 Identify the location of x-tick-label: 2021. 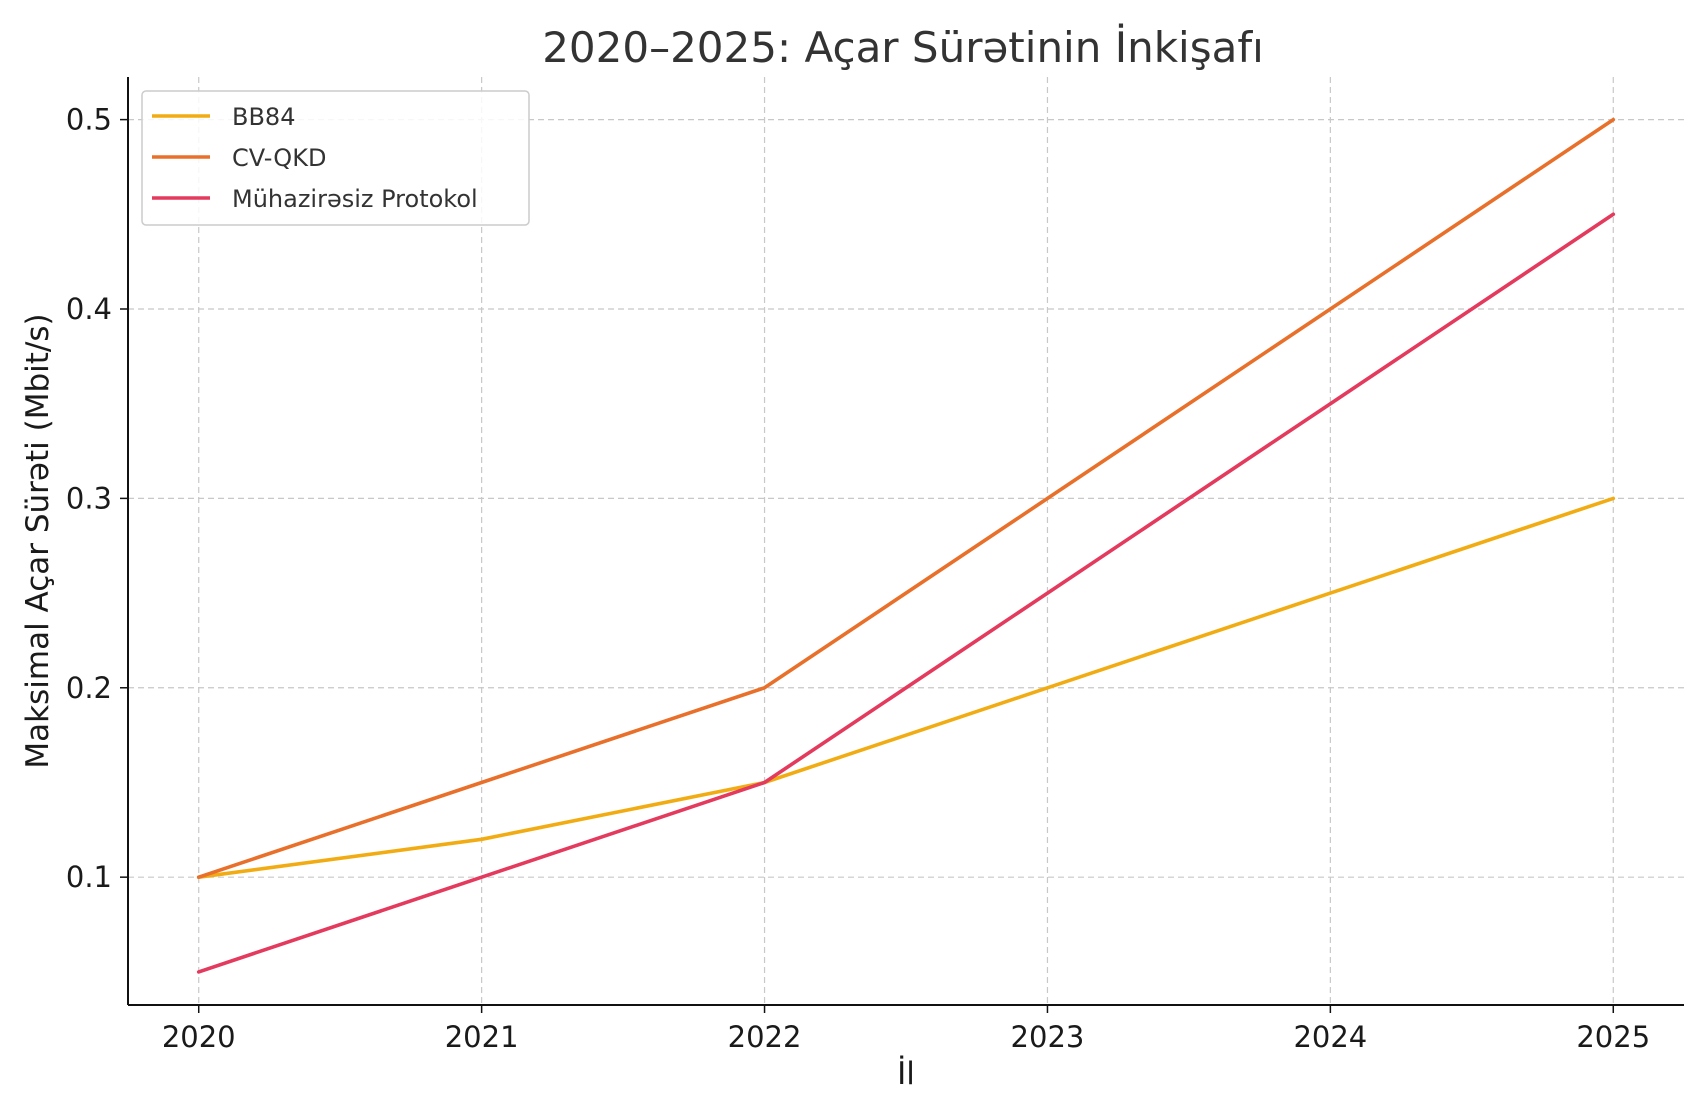
(482, 1037).